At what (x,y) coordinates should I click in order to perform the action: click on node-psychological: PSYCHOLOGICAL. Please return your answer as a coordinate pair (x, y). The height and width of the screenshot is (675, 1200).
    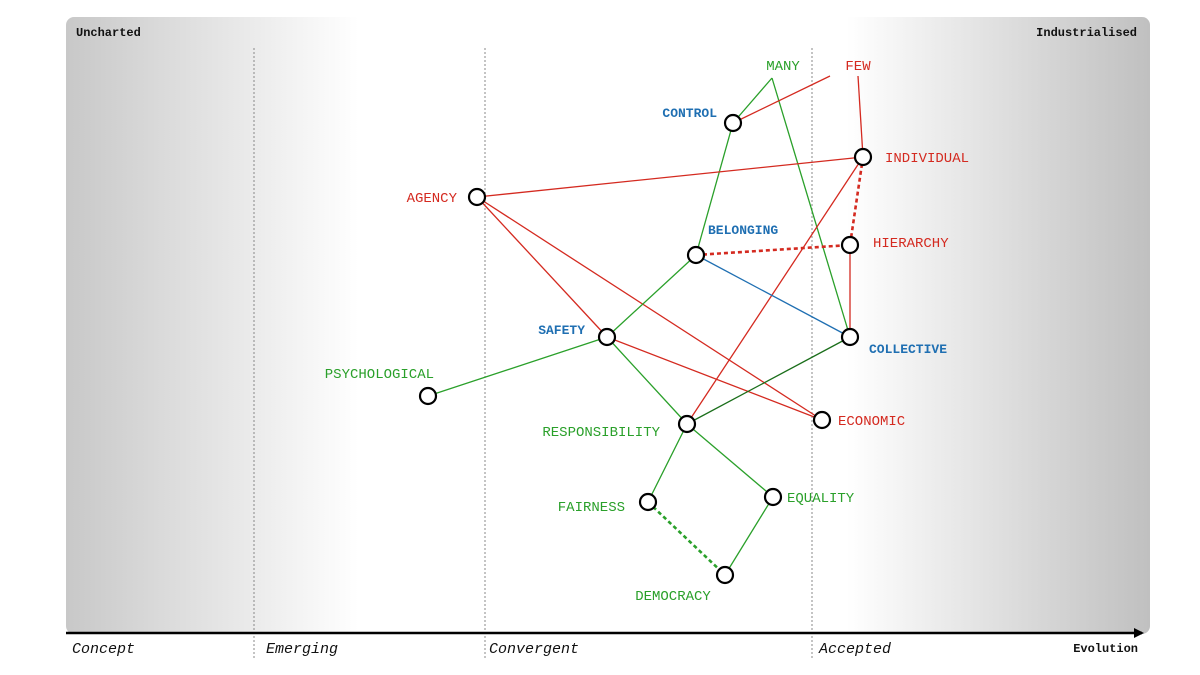
    Looking at the image, I should click on (381, 386).